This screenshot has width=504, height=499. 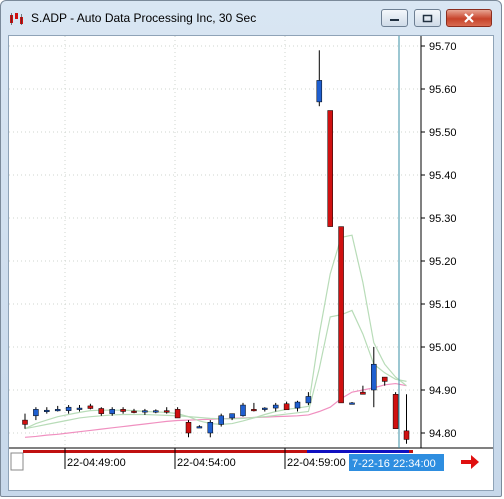 What do you see at coordinates (316, 463) in the screenshot?
I see `x-tick-label: 22-04:59:00` at bounding box center [316, 463].